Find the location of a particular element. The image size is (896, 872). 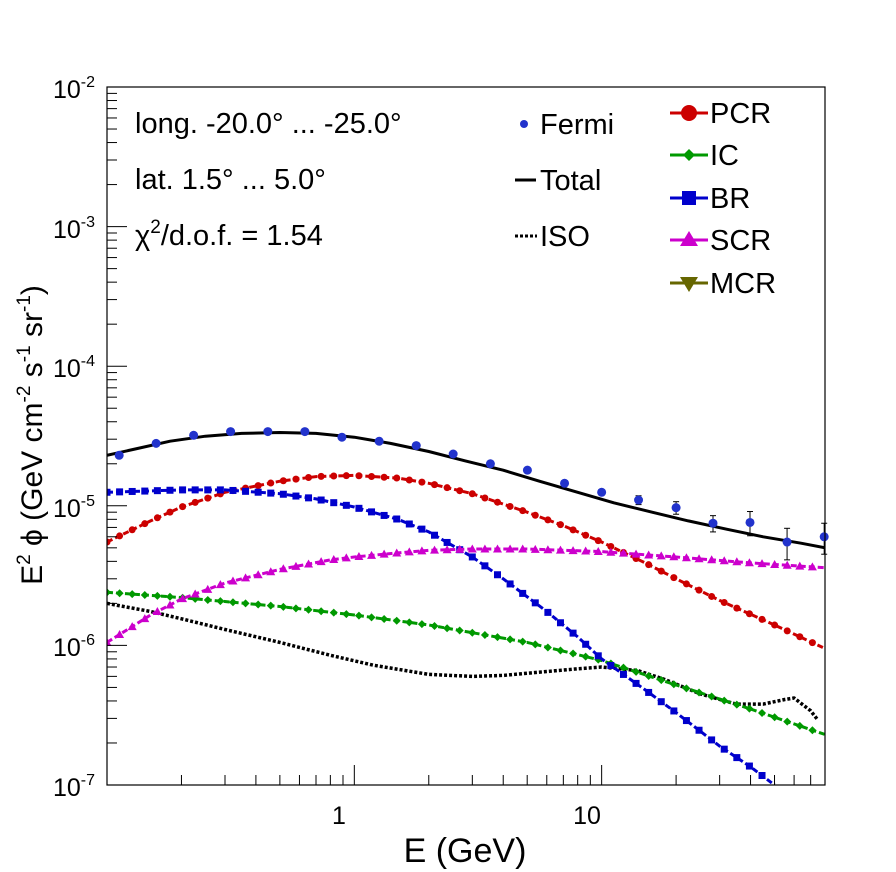

x-axis-title: E (GeV) is located at coordinates (465, 851).